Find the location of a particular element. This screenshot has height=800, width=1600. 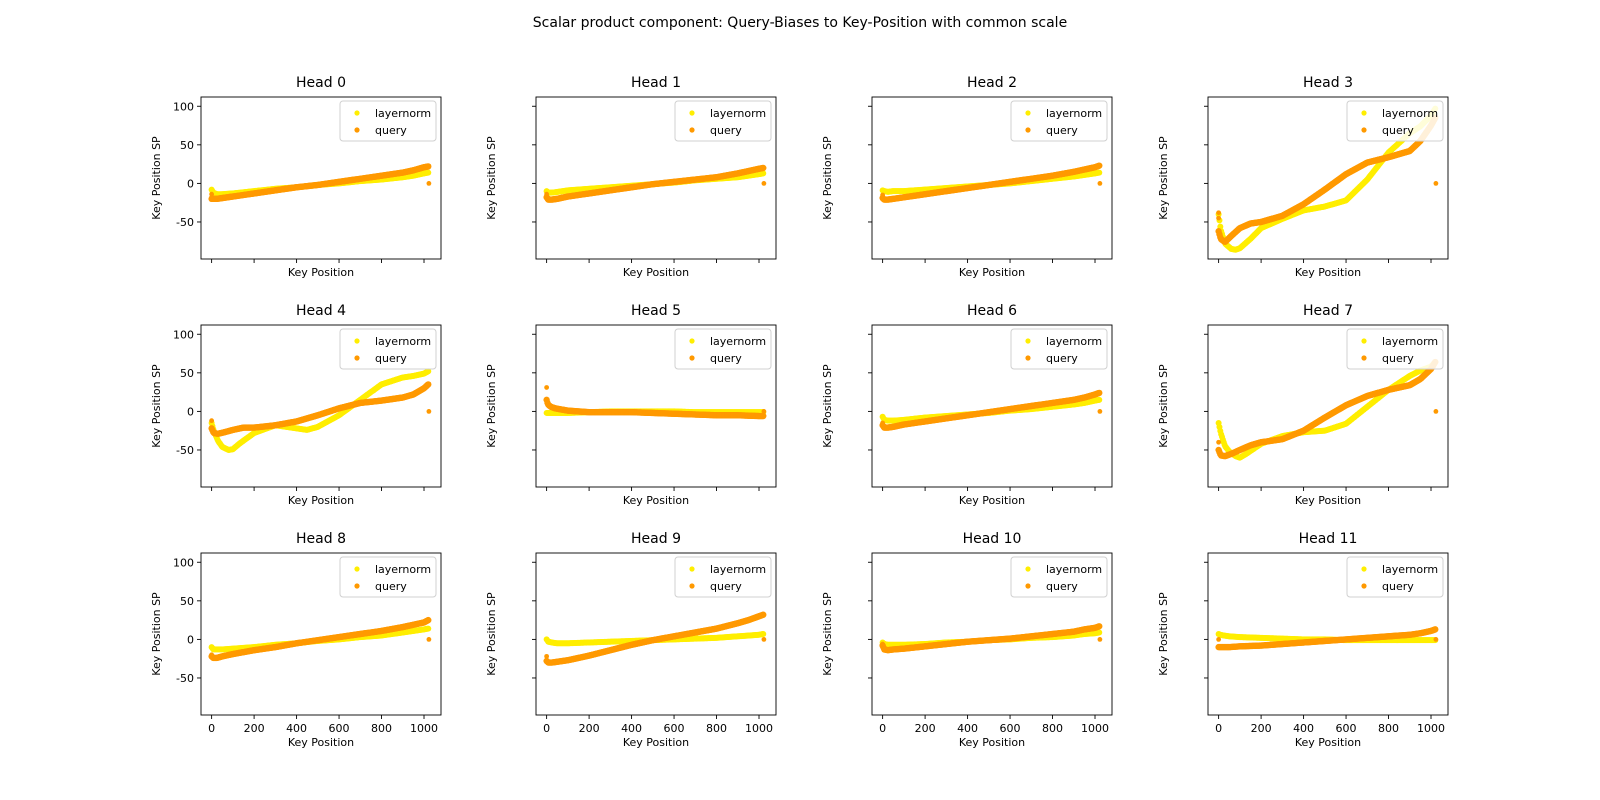

y-tick-label: 0 is located at coordinates (190, 411).